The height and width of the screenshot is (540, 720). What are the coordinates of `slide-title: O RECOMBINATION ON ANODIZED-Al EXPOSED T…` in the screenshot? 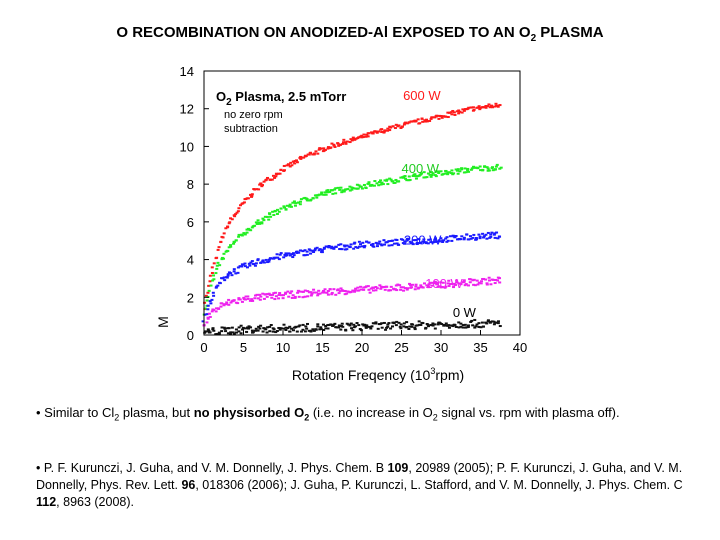 It's located at (360, 34).